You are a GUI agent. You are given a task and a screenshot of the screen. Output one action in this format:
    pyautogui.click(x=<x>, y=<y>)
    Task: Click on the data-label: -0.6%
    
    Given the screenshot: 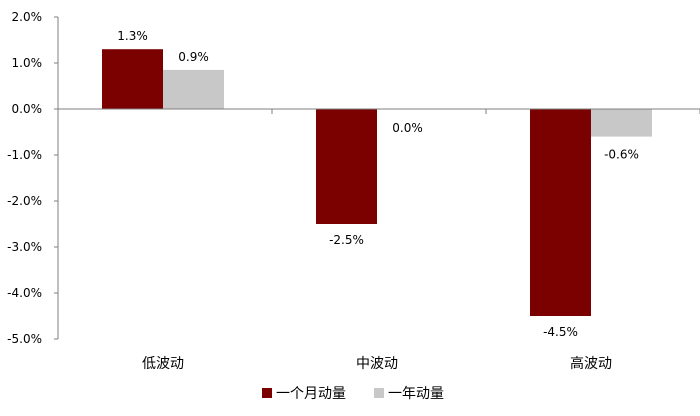 What is the action you would take?
    pyautogui.click(x=621, y=155)
    